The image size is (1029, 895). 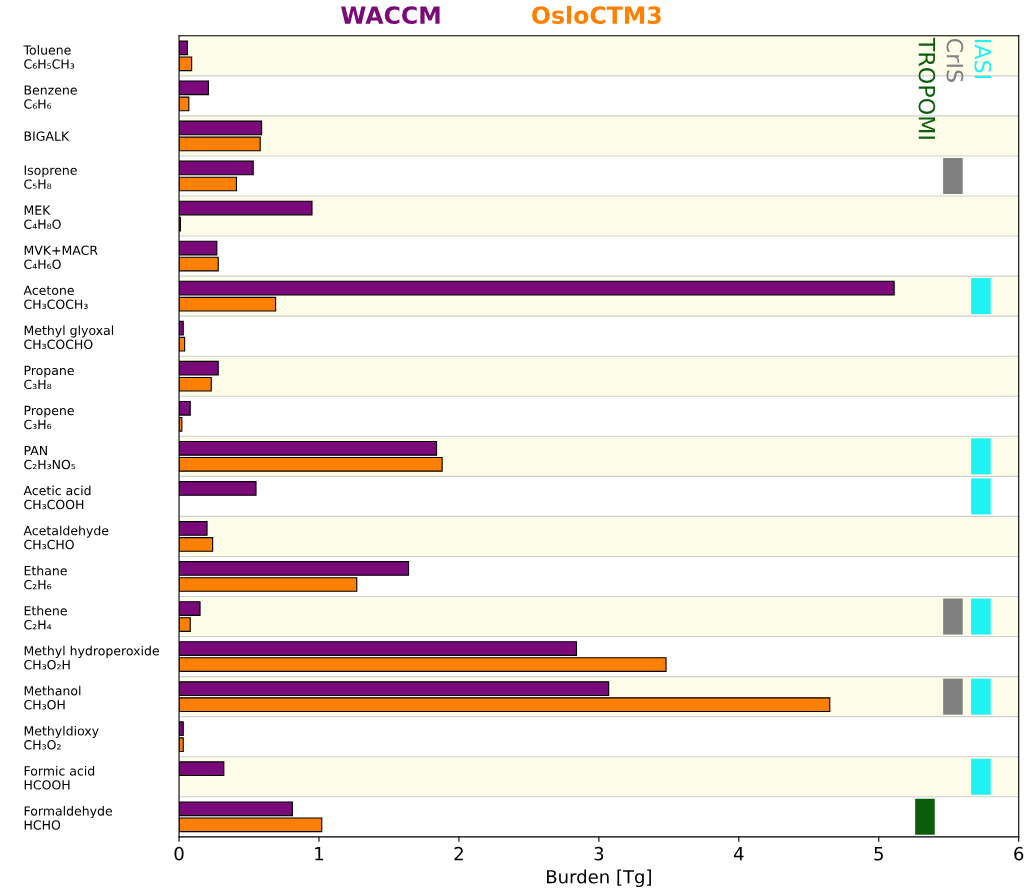 What do you see at coordinates (66, 537) in the screenshot?
I see `y-tick-label: Acetaldehyde CH₃CHO` at bounding box center [66, 537].